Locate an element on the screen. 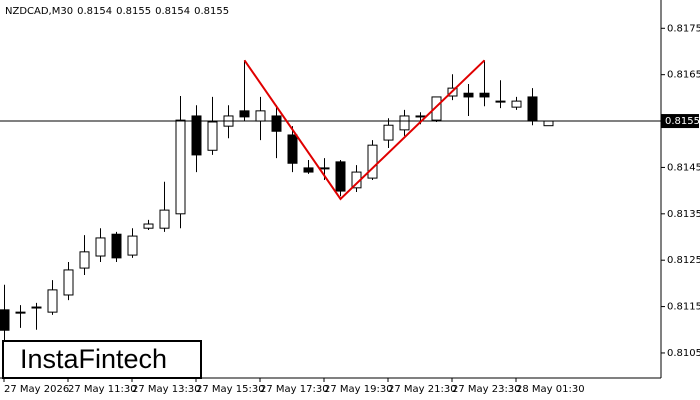  price-label: 0.8155 is located at coordinates (682, 121).